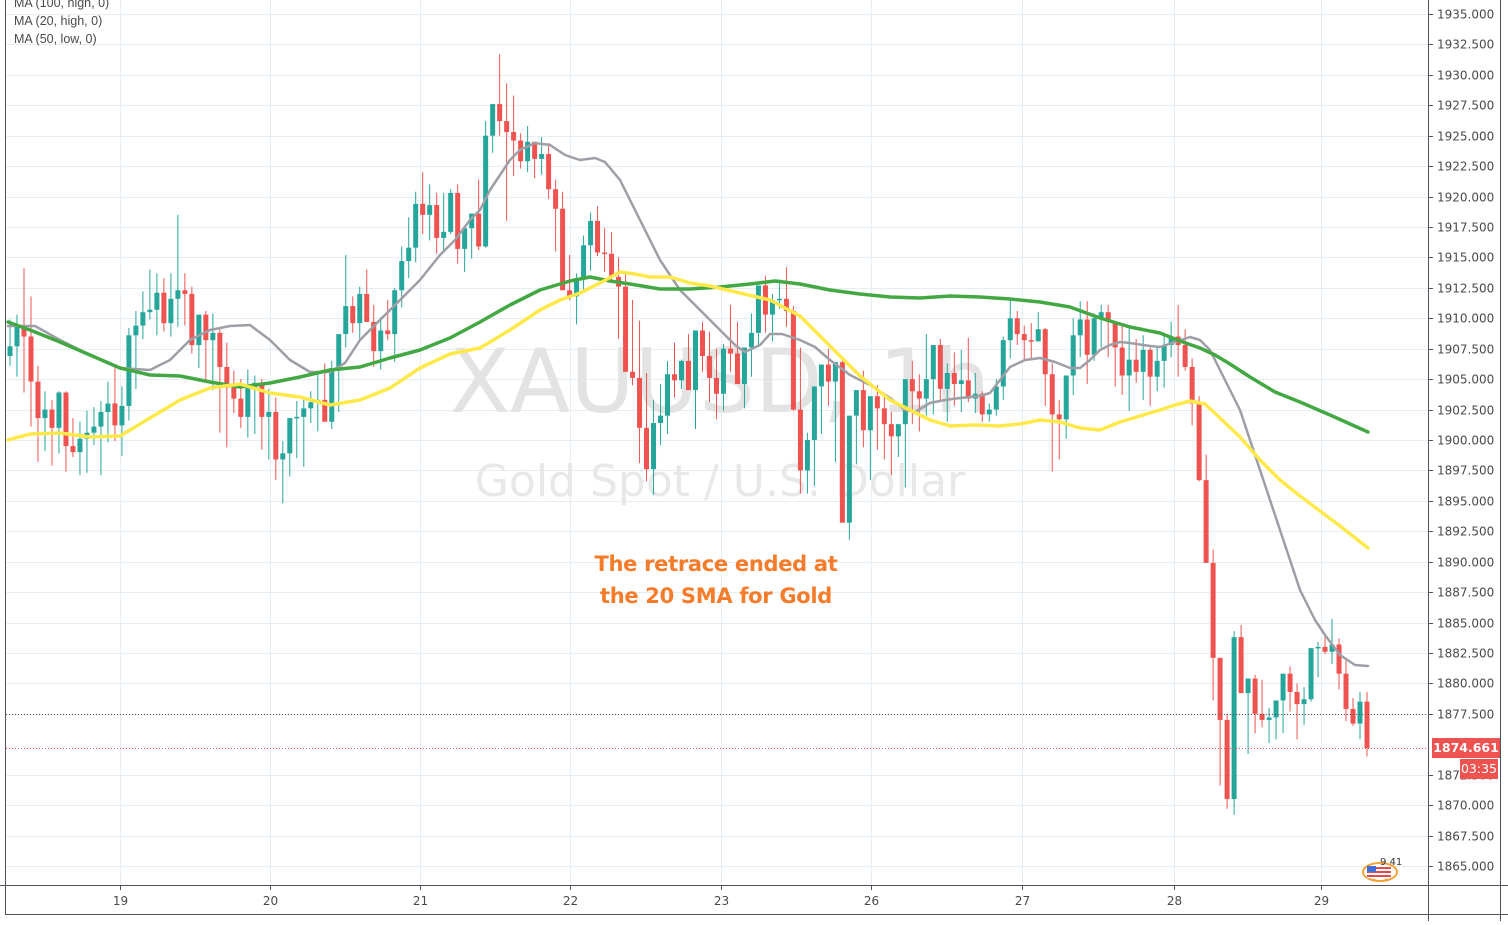  What do you see at coordinates (1465, 228) in the screenshot?
I see `price-tick-label: 1917.500` at bounding box center [1465, 228].